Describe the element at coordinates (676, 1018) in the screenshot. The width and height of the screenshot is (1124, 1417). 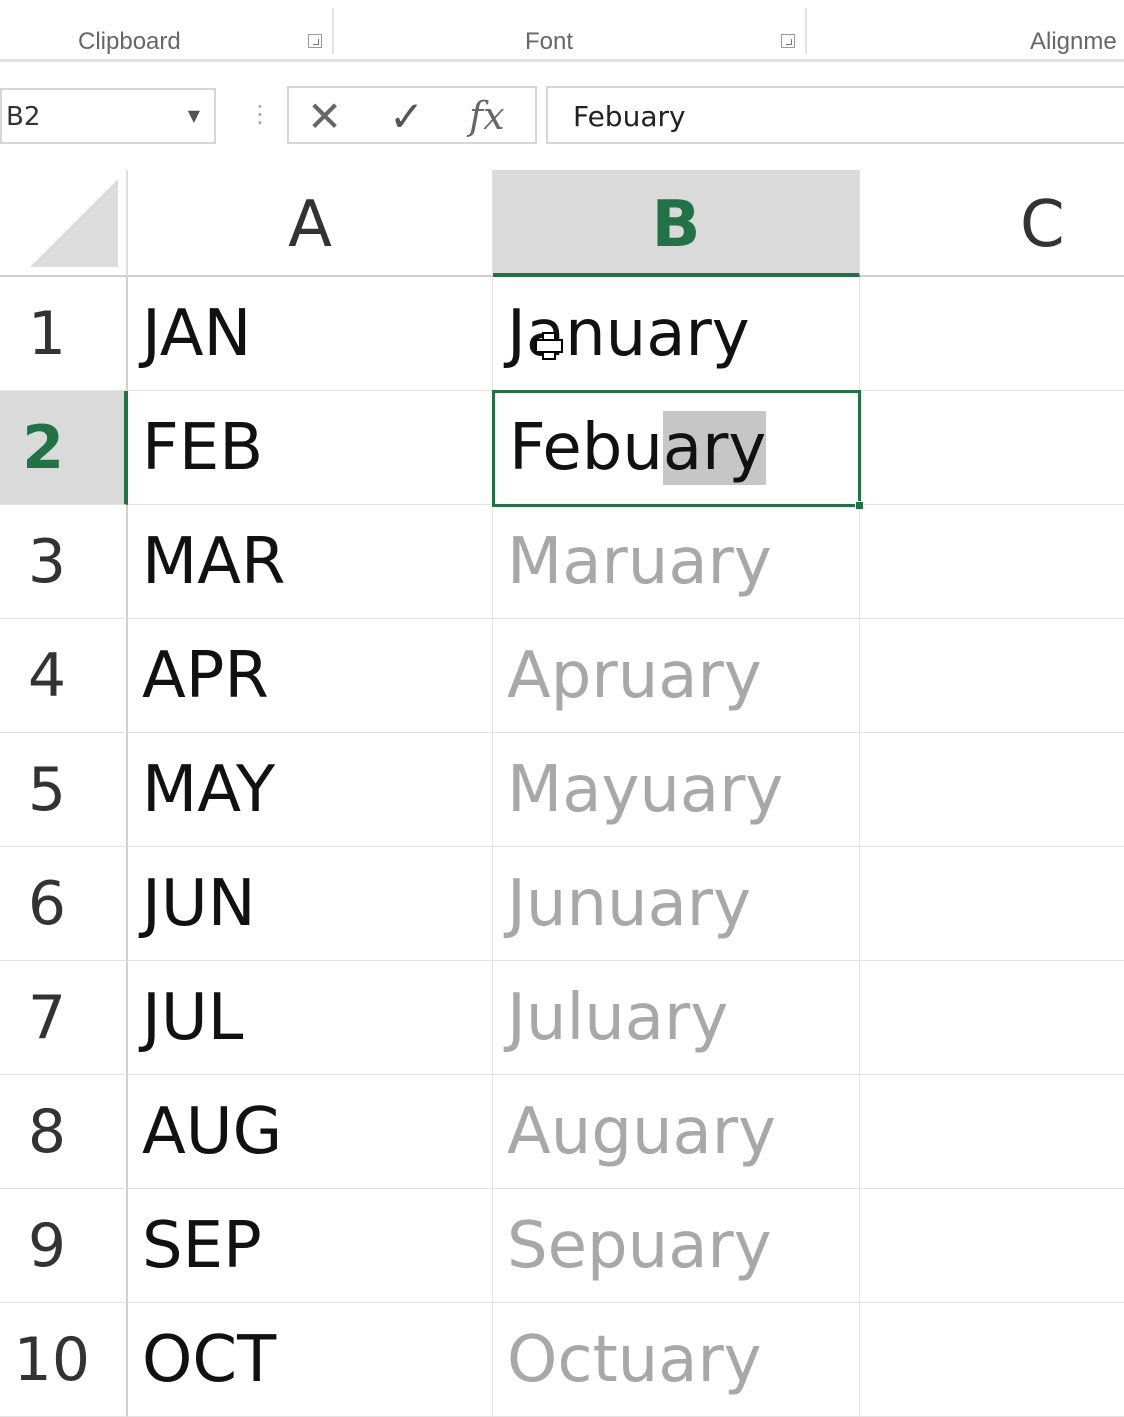
I see `flash-fill-preview-cell: Juluary` at that location.